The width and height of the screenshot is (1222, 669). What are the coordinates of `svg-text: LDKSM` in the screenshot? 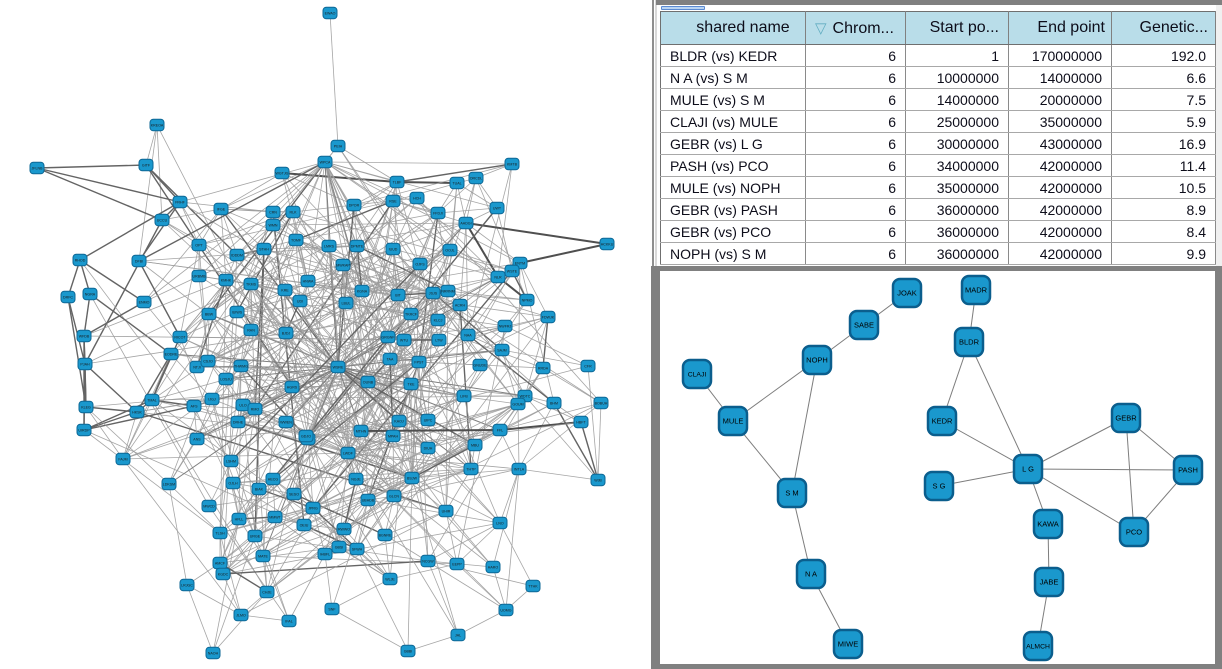 It's located at (169, 484).